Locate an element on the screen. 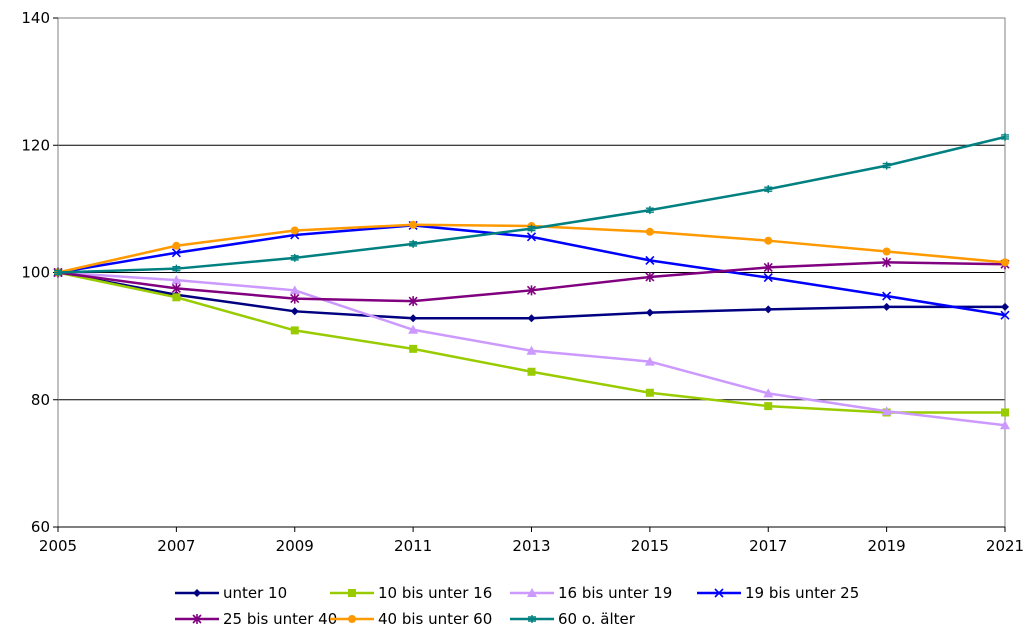 The height and width of the screenshot is (630, 1032). legend-item: 16 bis unter 19 is located at coordinates (591, 593).